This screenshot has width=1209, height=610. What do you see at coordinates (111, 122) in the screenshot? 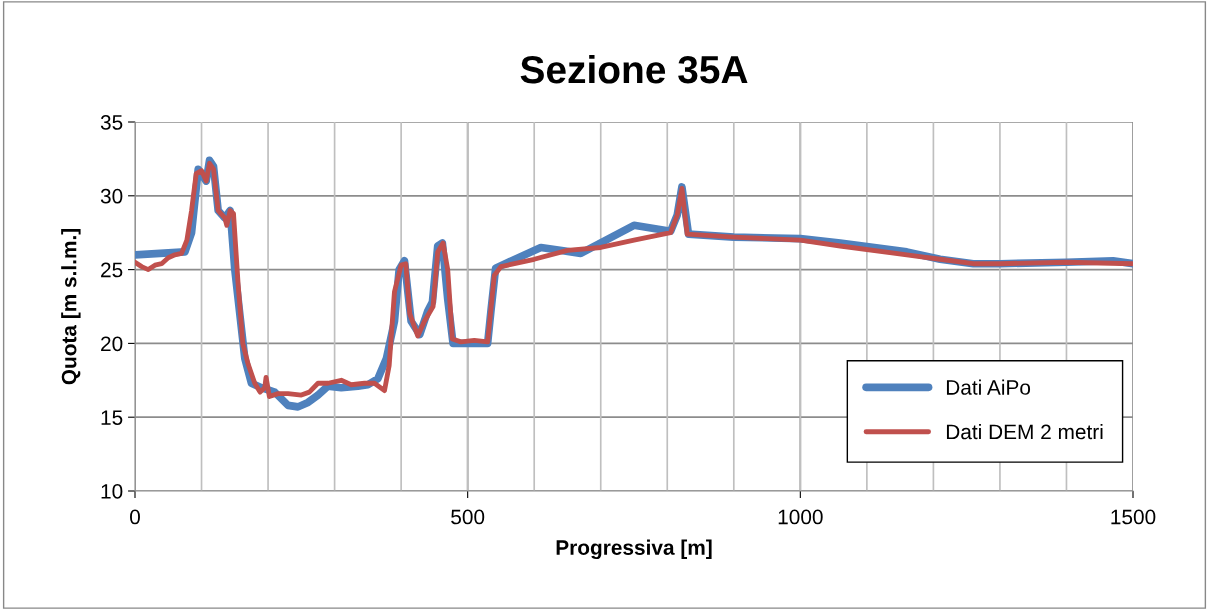
I see `y-tick-label: 35` at bounding box center [111, 122].